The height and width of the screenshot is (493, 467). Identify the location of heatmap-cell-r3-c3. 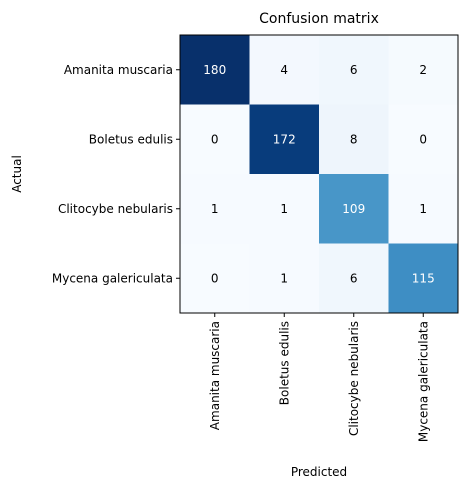
(423, 278).